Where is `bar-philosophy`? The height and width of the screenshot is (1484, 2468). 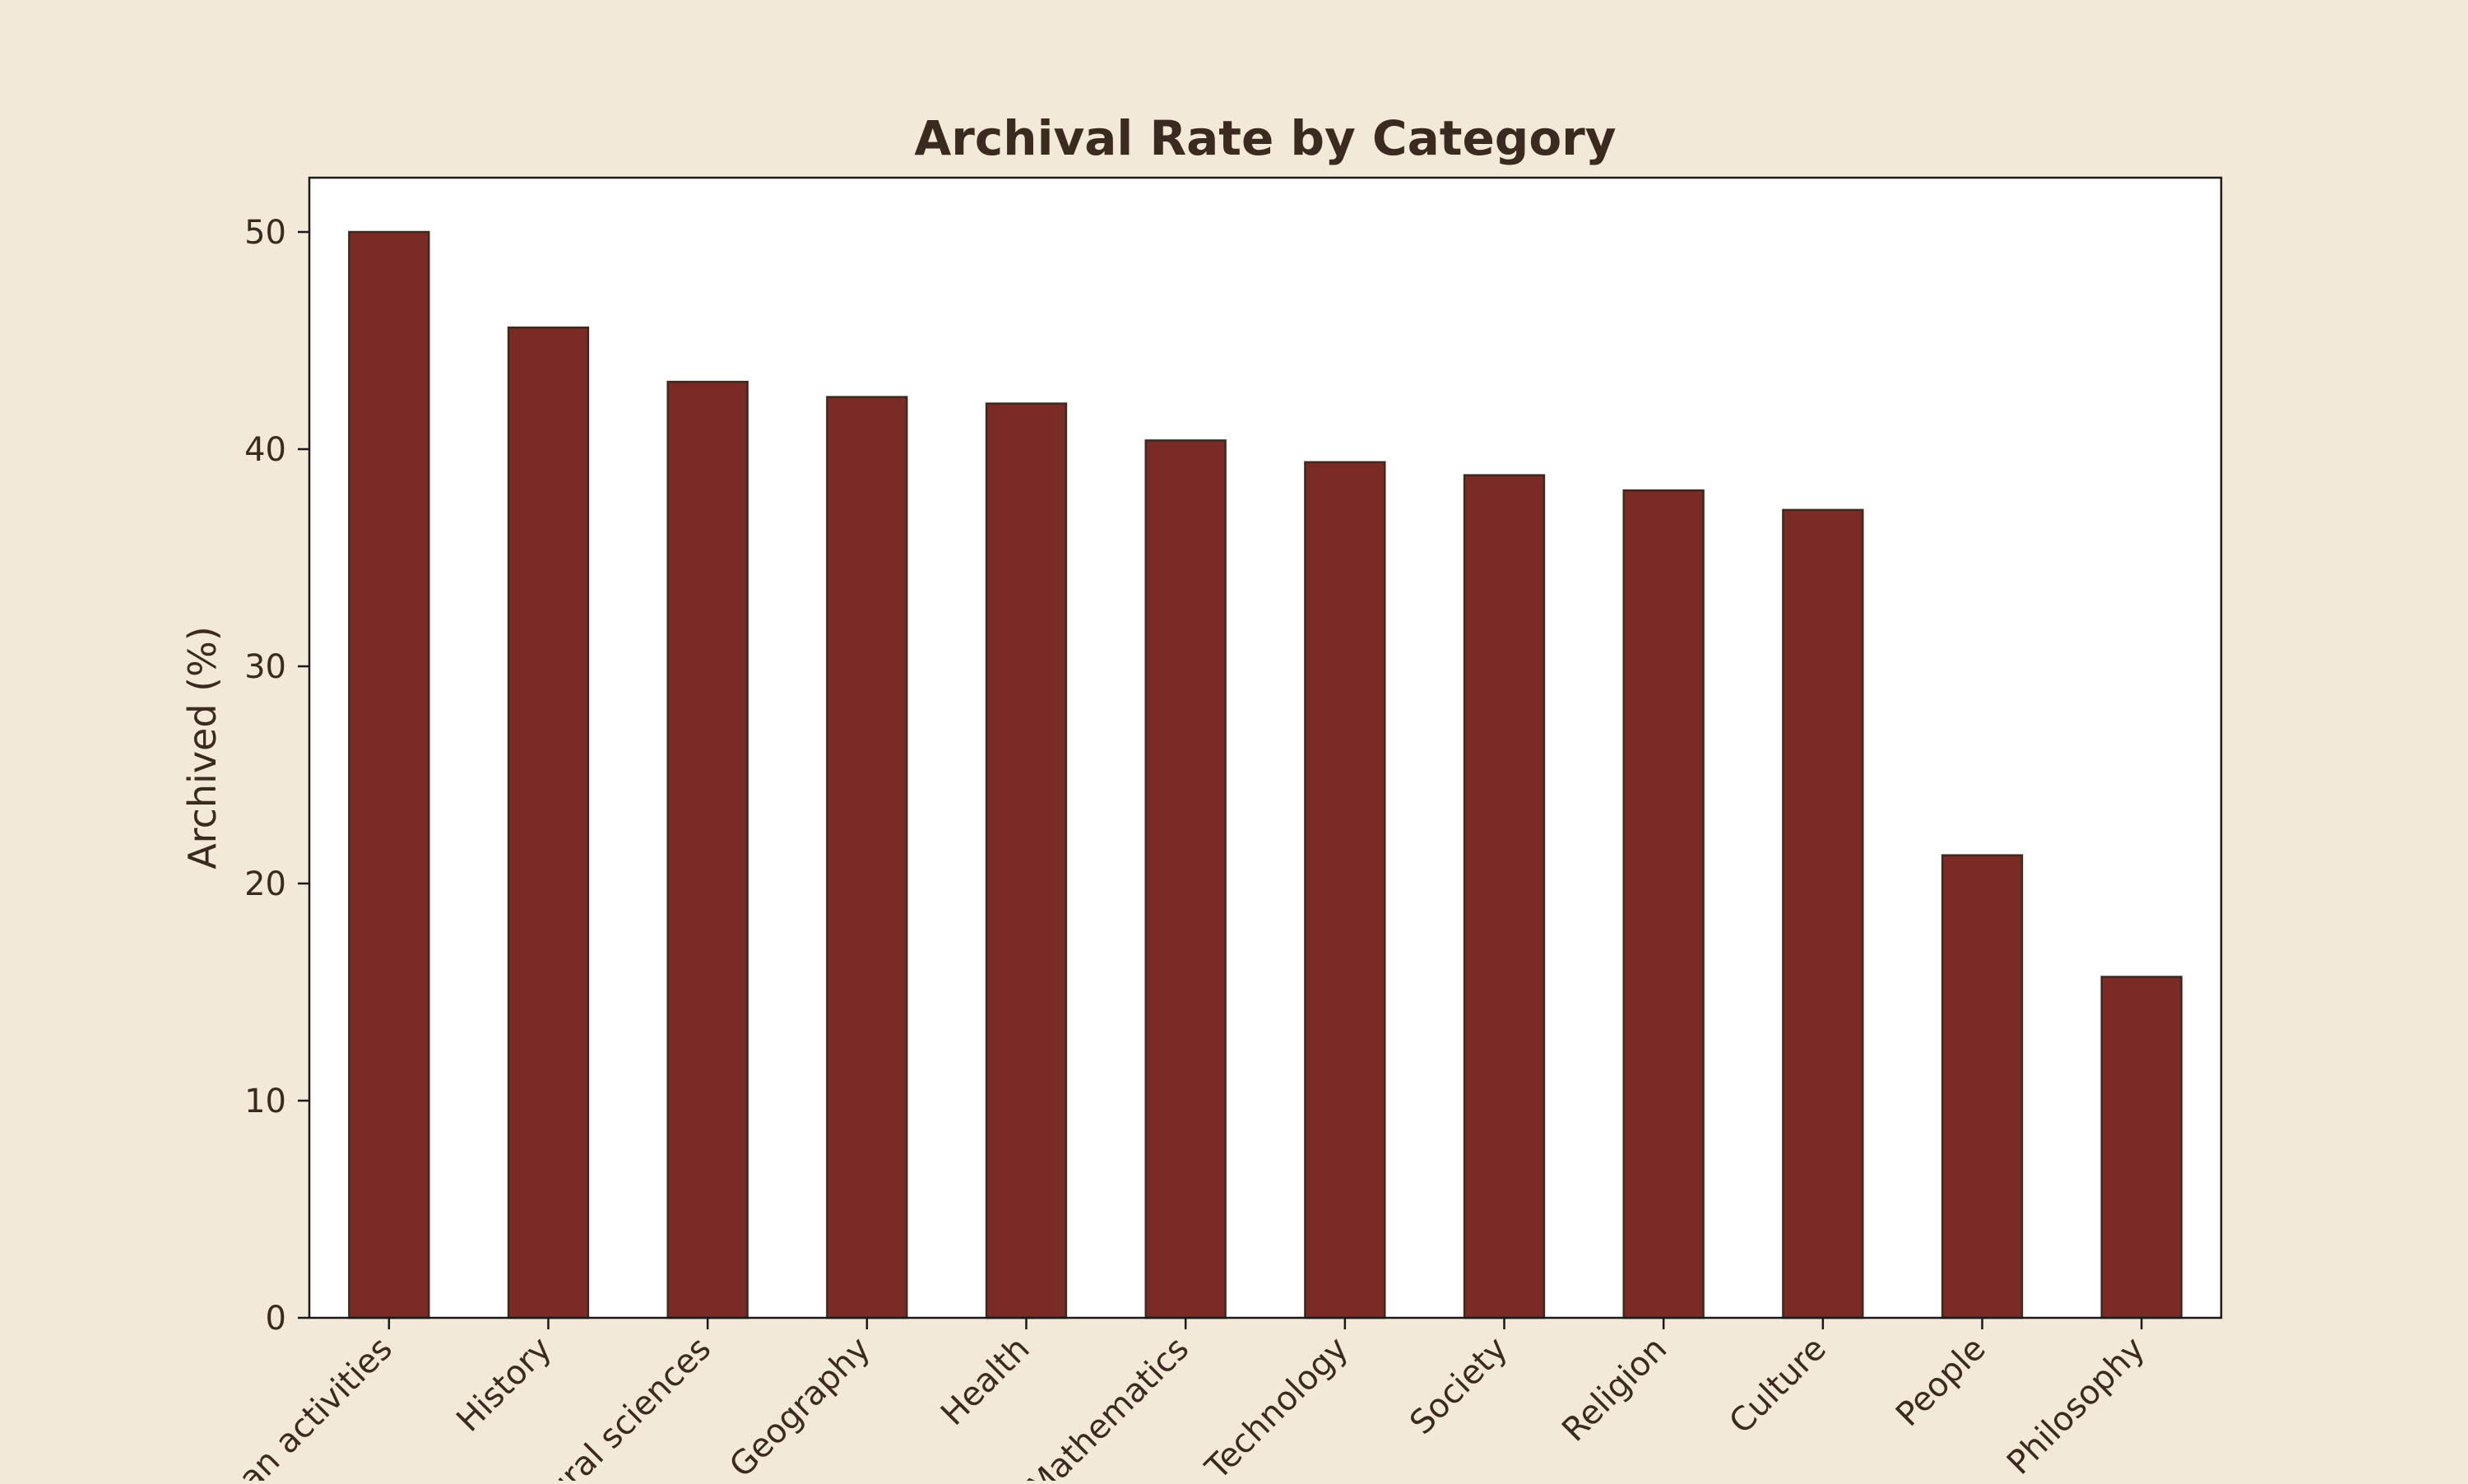 bar-philosophy is located at coordinates (2141, 1147).